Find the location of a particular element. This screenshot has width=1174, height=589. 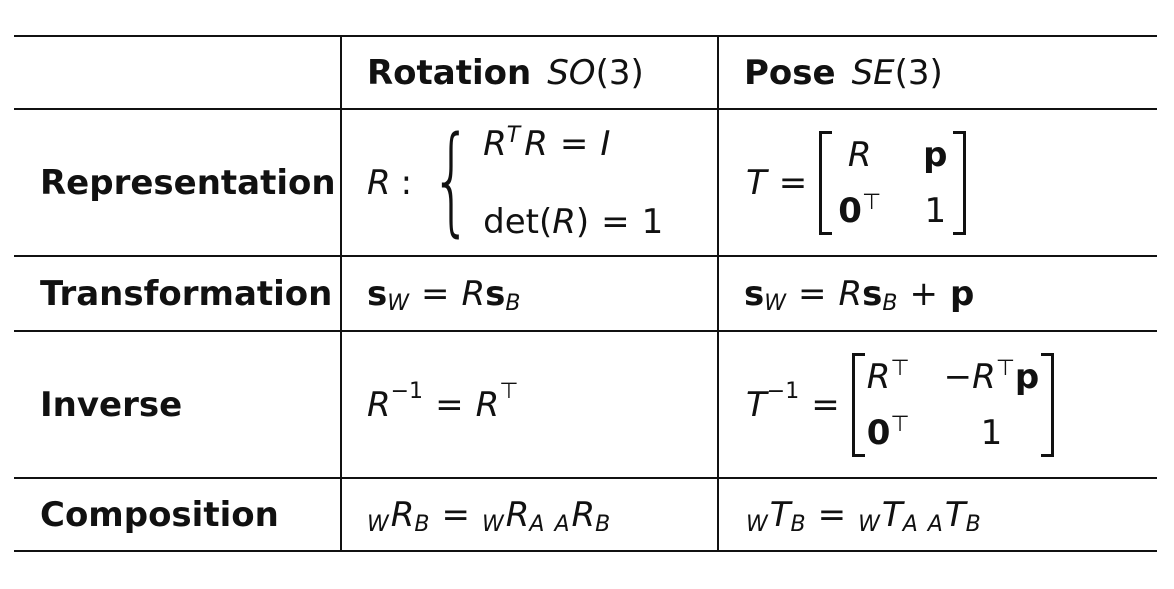

rep-rot-cases: RT R = I det(R) = 1 is located at coordinates (573, 182).